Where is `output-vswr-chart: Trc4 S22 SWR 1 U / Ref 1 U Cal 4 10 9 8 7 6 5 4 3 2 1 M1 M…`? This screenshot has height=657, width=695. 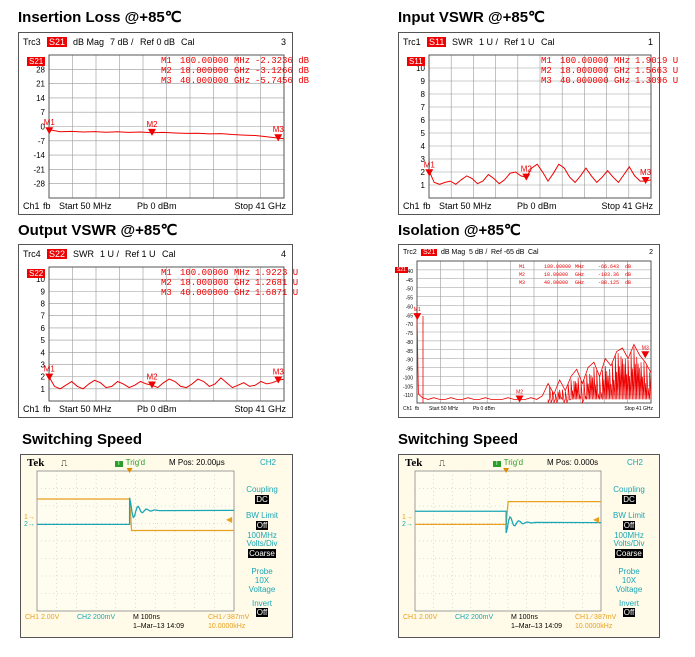
output-vswr-chart: Trc4 S22 SWR 1 U / Ref 1 U Cal 4 10 9 8 7 6 5 4 3 2 1 M1 M… is located at coordinates (158, 331).